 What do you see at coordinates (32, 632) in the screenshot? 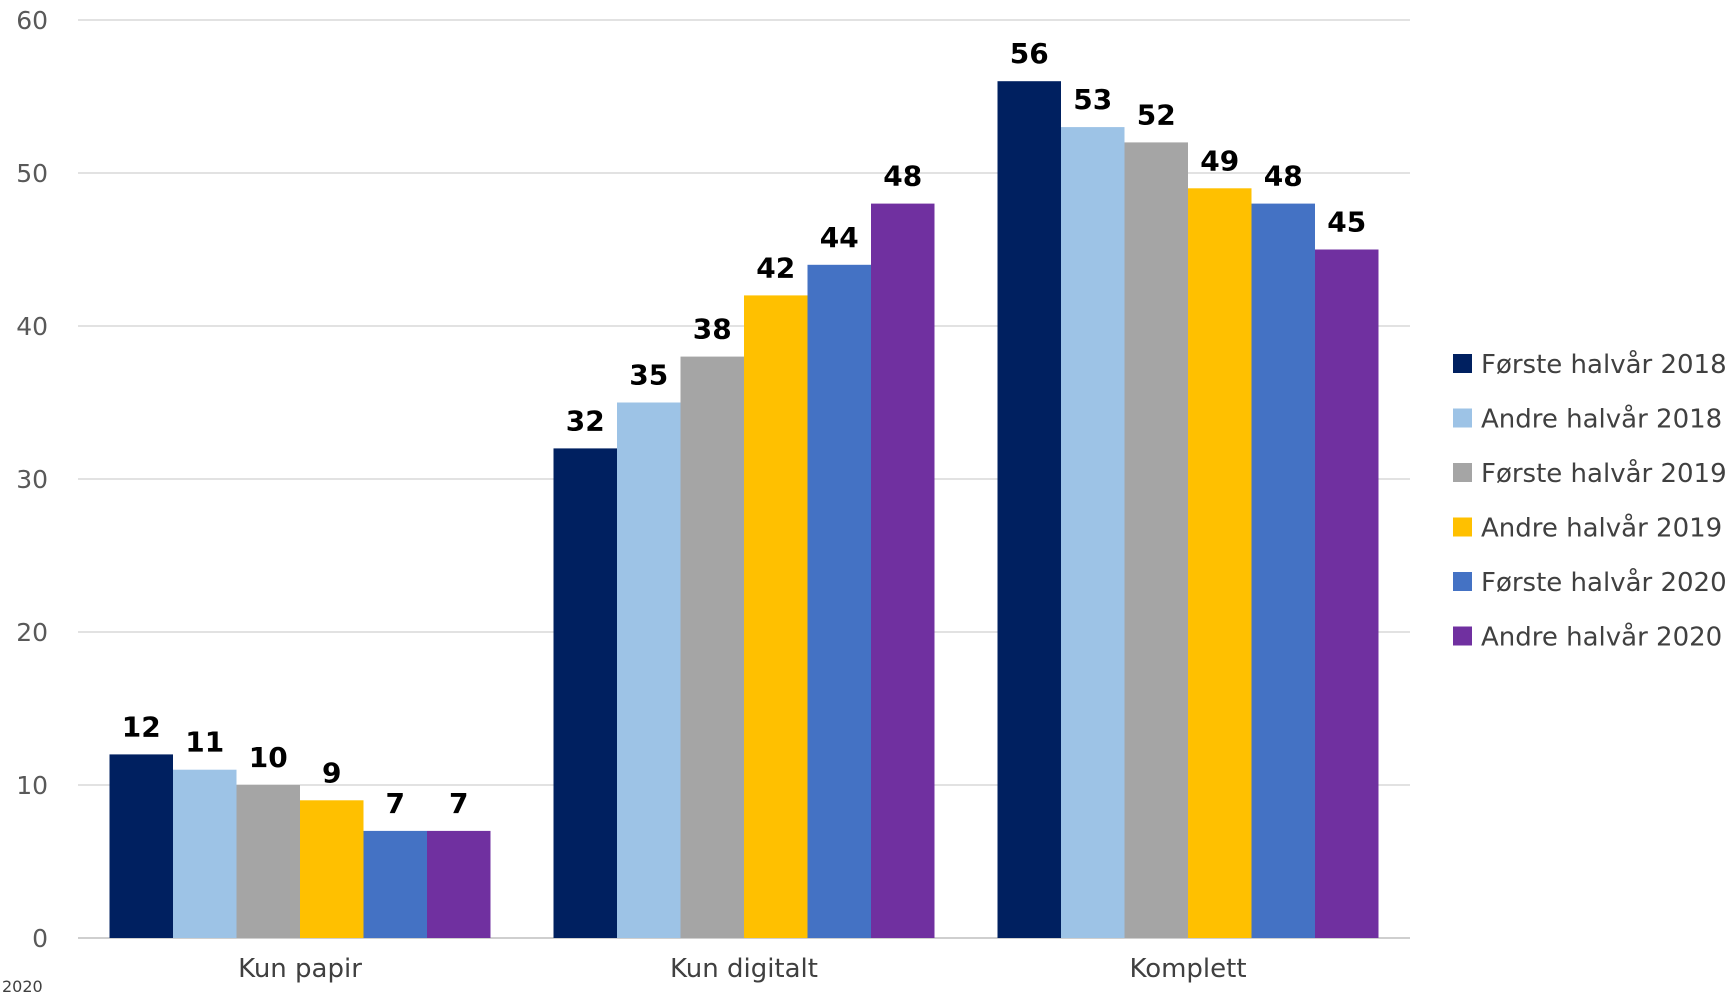
I see `y-tick-label: 20` at bounding box center [32, 632].